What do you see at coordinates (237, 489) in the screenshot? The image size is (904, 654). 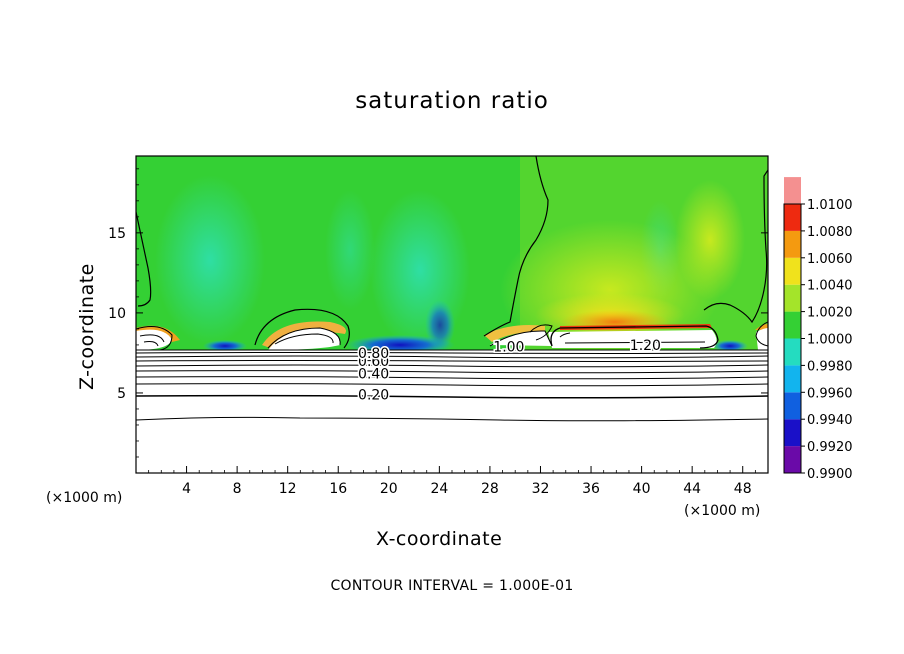 I see `x-tick-label: 8` at bounding box center [237, 489].